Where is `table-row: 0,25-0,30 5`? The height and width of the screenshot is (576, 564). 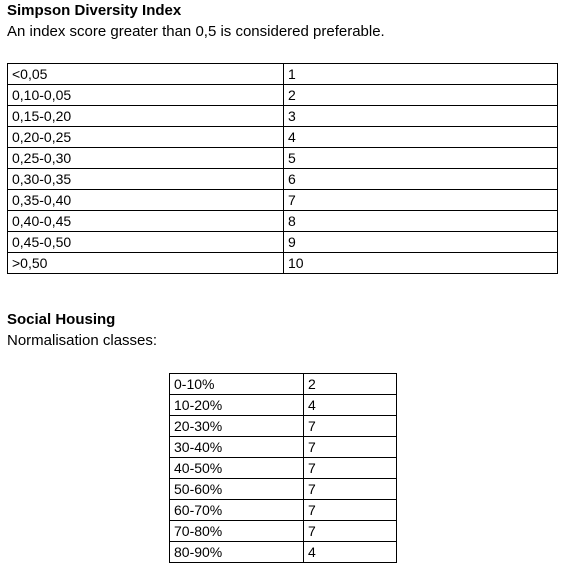
table-row: 0,25-0,30 5 is located at coordinates (282, 158).